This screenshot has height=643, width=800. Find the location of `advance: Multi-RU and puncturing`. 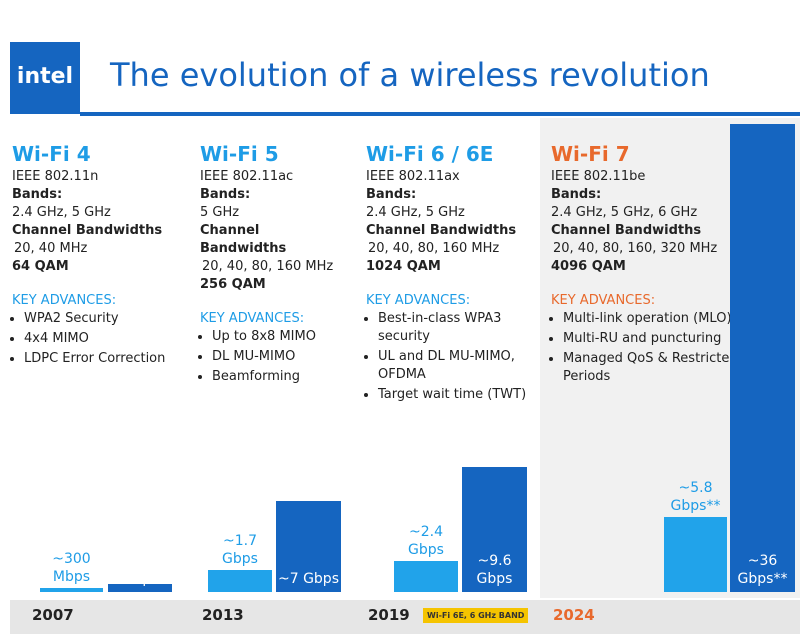

advance: Multi-RU and puncturing is located at coordinates (677, 339).